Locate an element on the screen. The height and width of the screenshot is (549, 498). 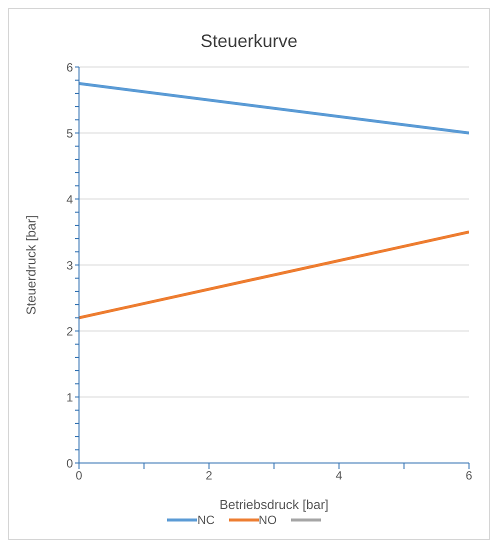
y-tick-label: 6 is located at coordinates (70, 67).